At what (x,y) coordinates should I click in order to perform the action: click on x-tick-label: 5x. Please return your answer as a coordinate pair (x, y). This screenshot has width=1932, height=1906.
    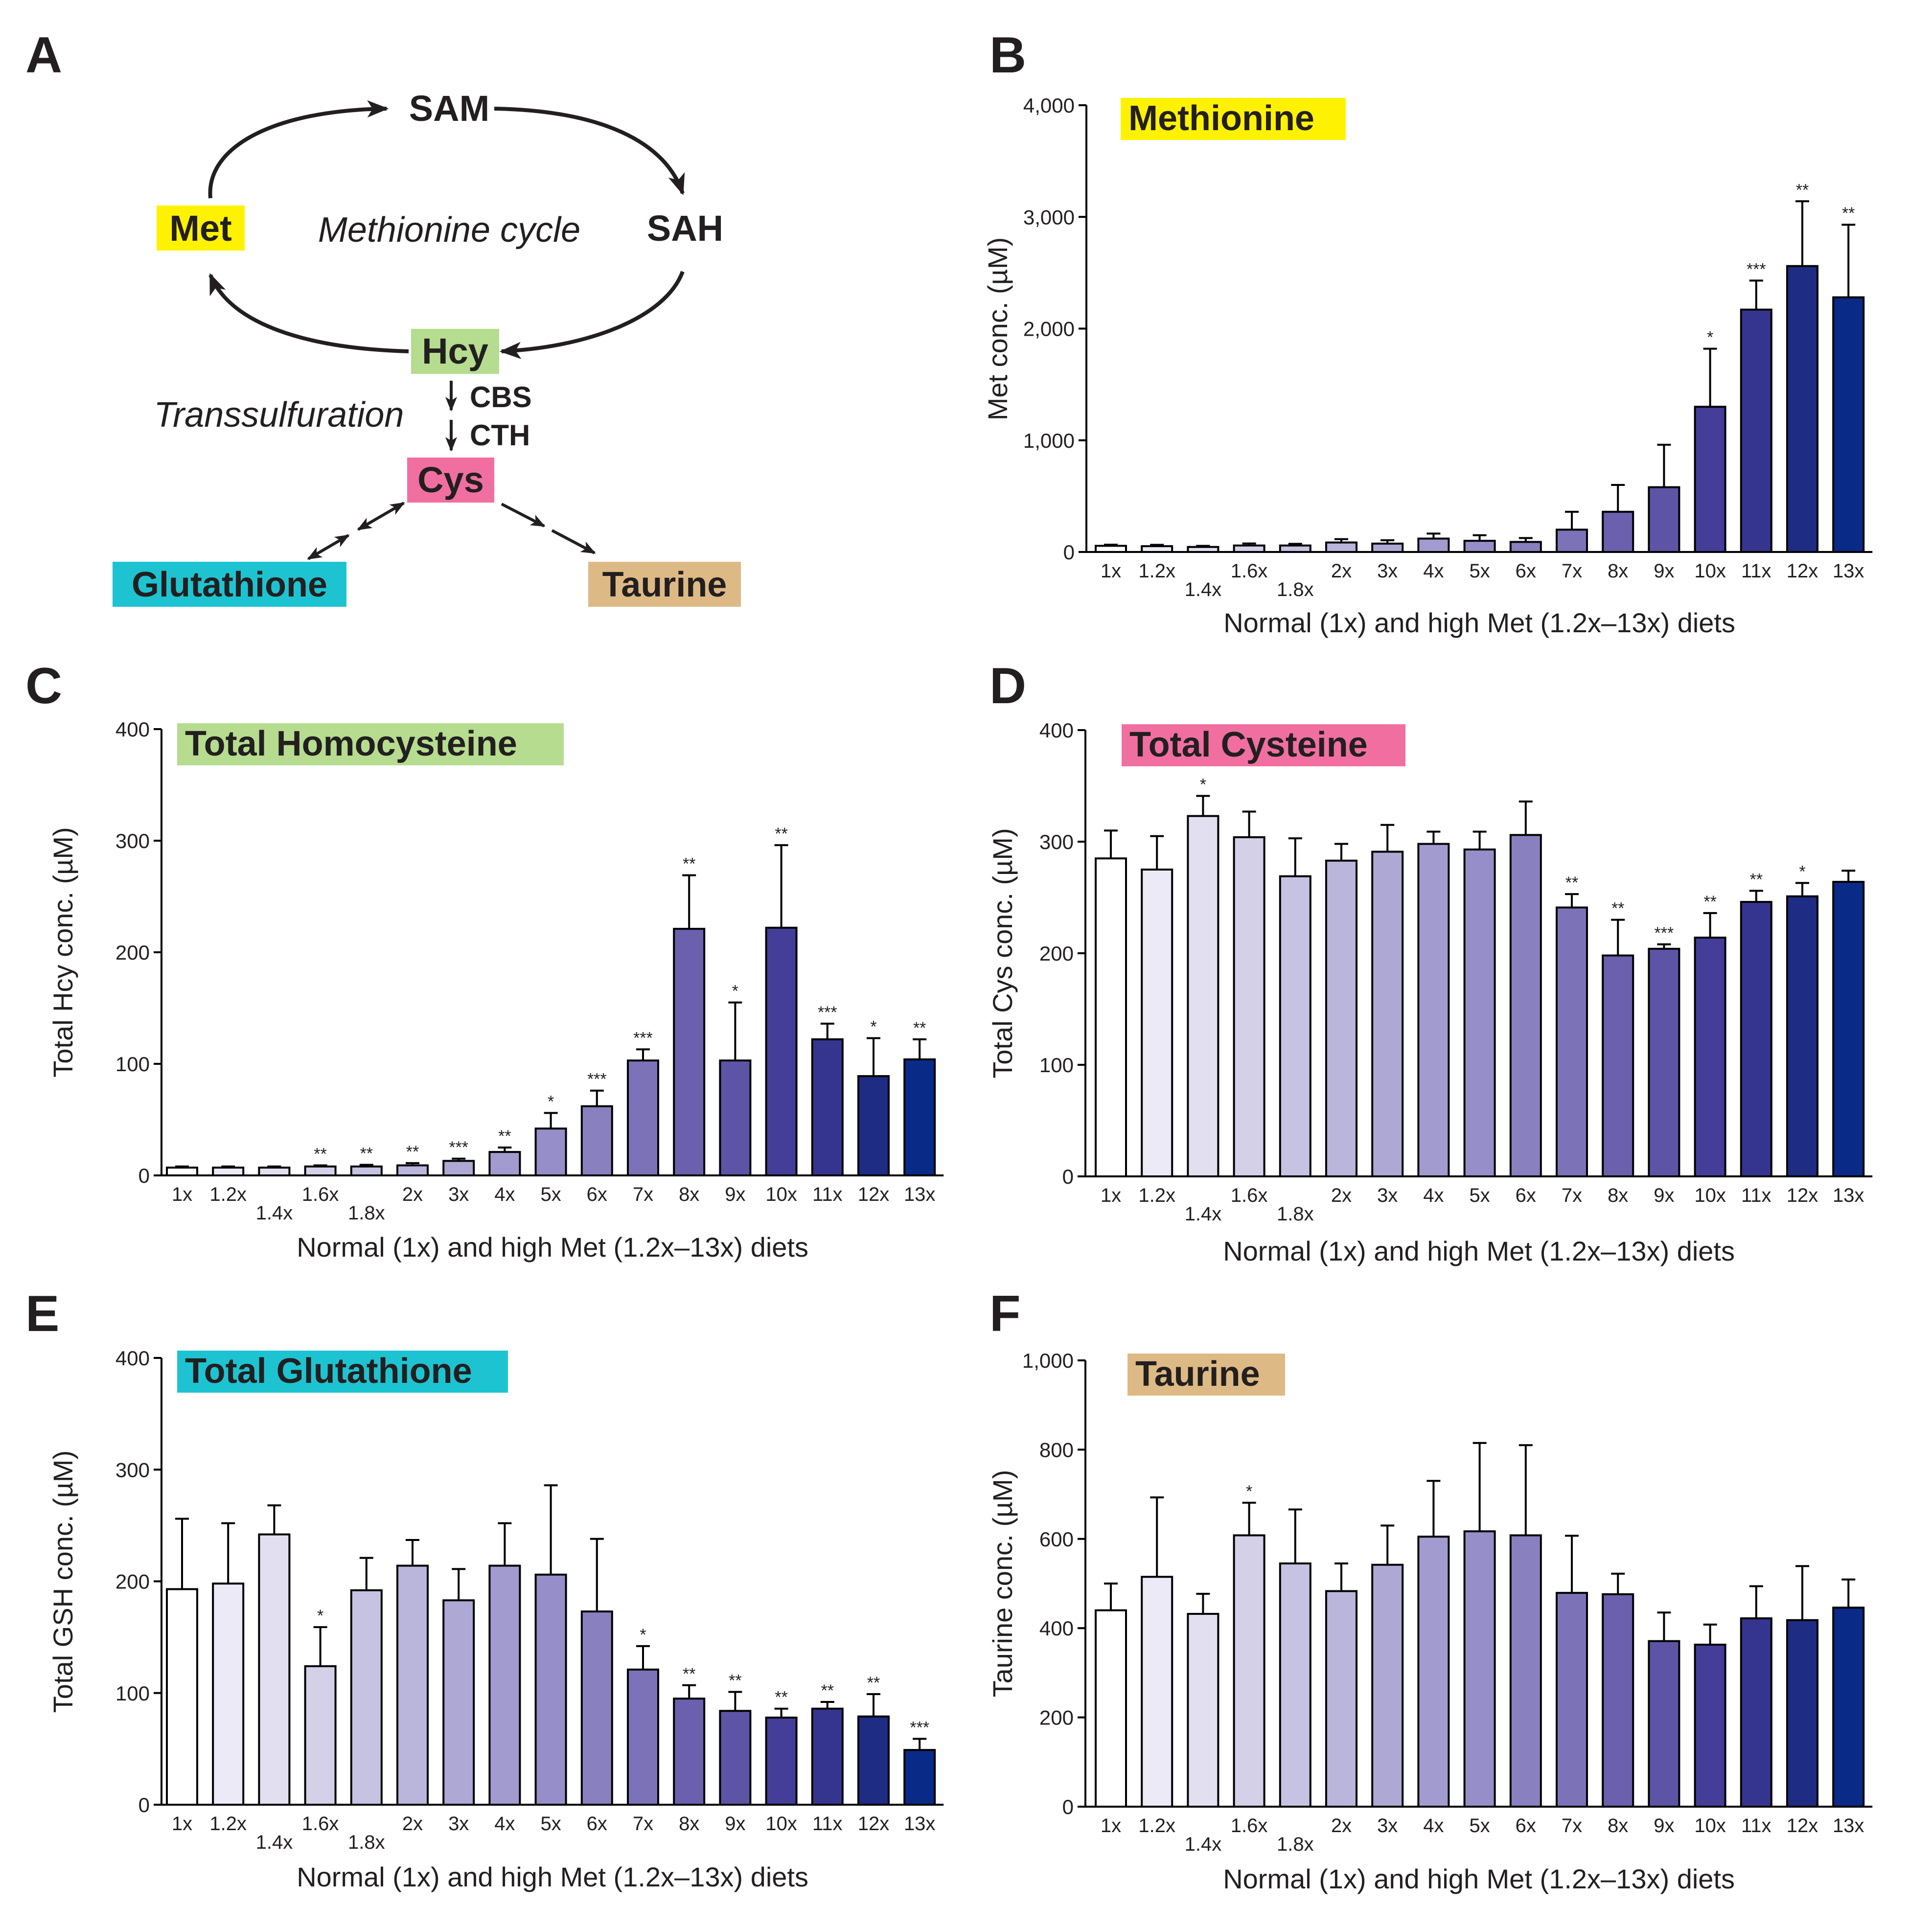
    Looking at the image, I should click on (550, 1194).